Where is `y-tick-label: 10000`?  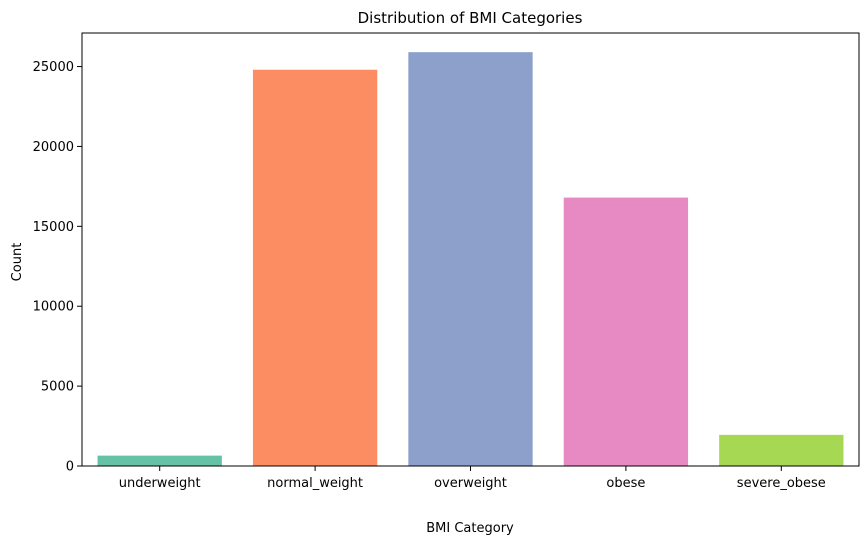 y-tick-label: 10000 is located at coordinates (53, 307).